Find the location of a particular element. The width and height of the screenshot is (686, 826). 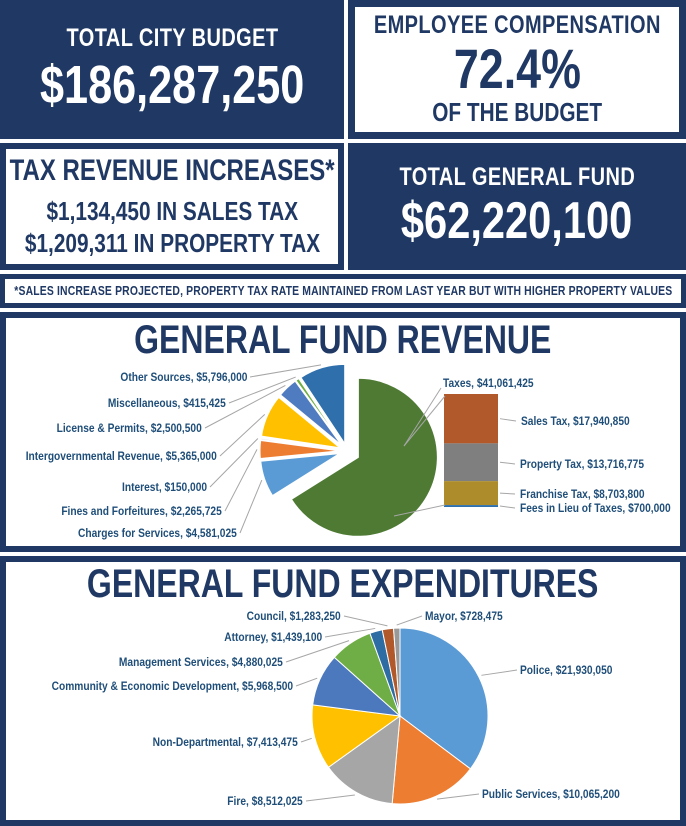

tax-revenue-increases-title: TAX REVENUE INCREASES* is located at coordinates (172, 170).